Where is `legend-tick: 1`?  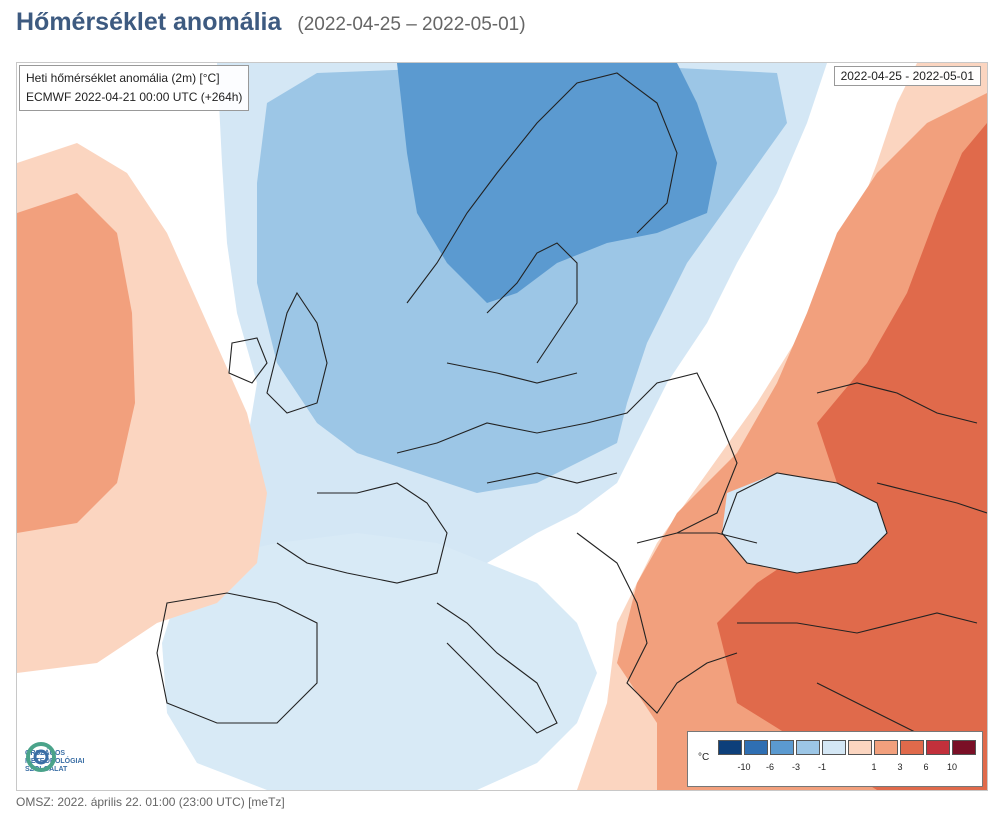 legend-tick: 1 is located at coordinates (874, 767).